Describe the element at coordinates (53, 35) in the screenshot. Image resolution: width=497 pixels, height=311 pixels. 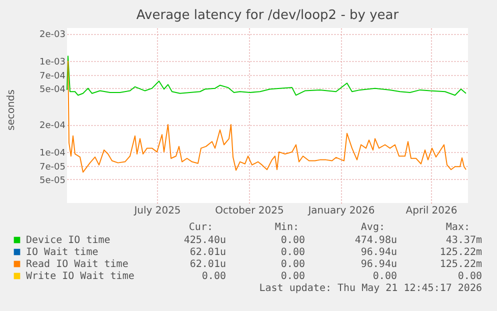
I see `y-tick-label: 2e-03` at that location.